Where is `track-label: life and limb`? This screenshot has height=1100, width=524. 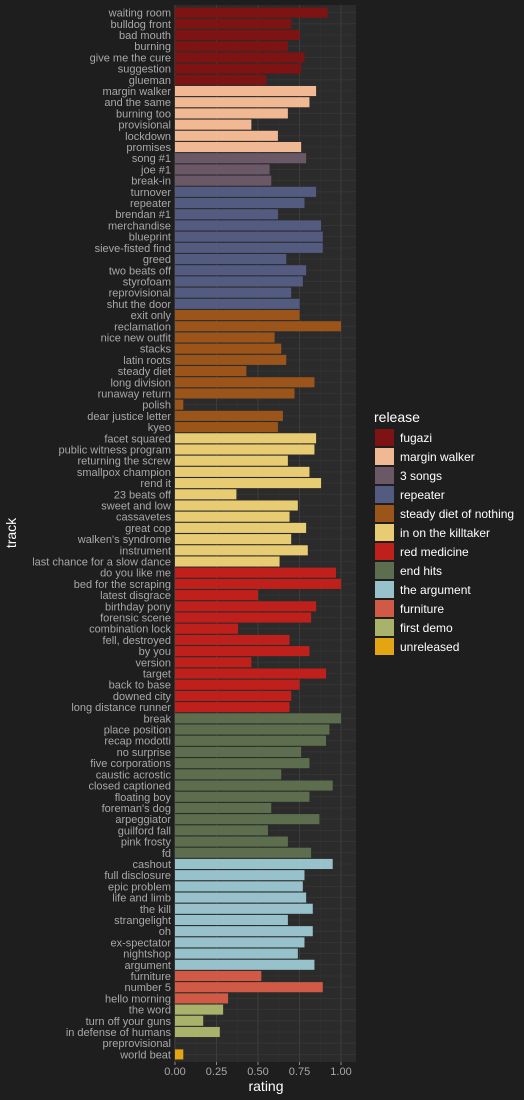 track-label: life and limb is located at coordinates (141, 899).